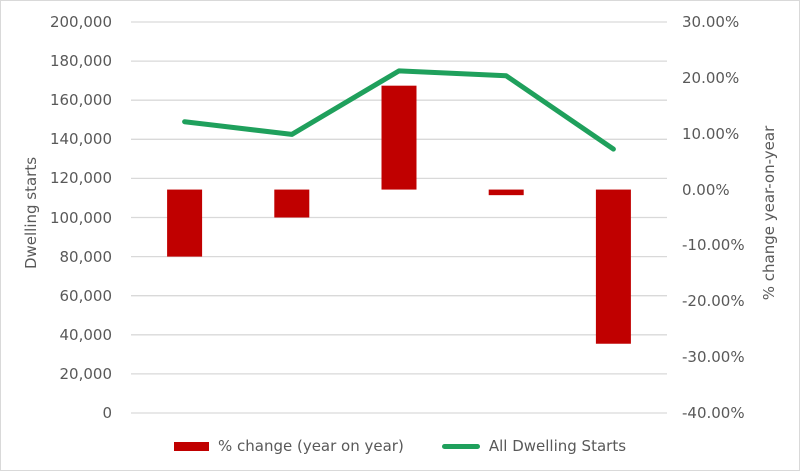  I want to click on right-axis-tick: 10.00%, so click(711, 133).